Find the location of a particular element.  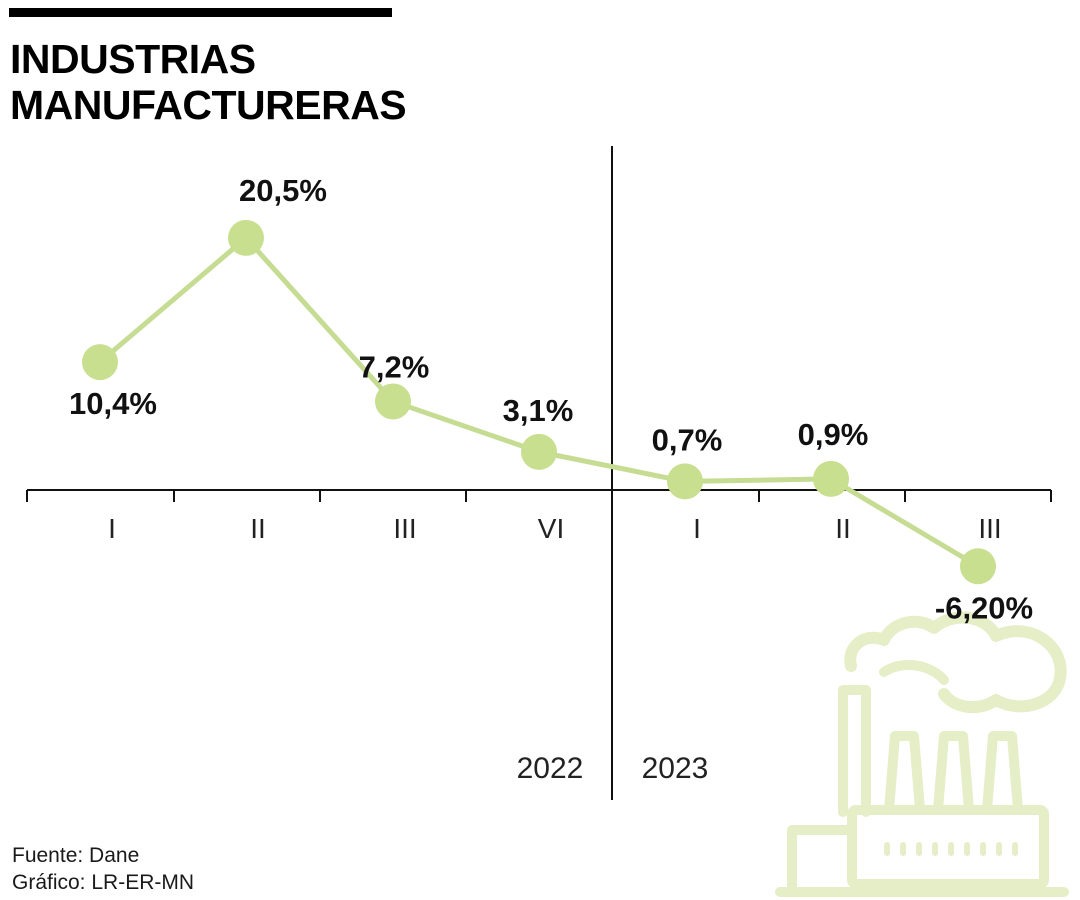

axis-ticks is located at coordinates (539, 496).